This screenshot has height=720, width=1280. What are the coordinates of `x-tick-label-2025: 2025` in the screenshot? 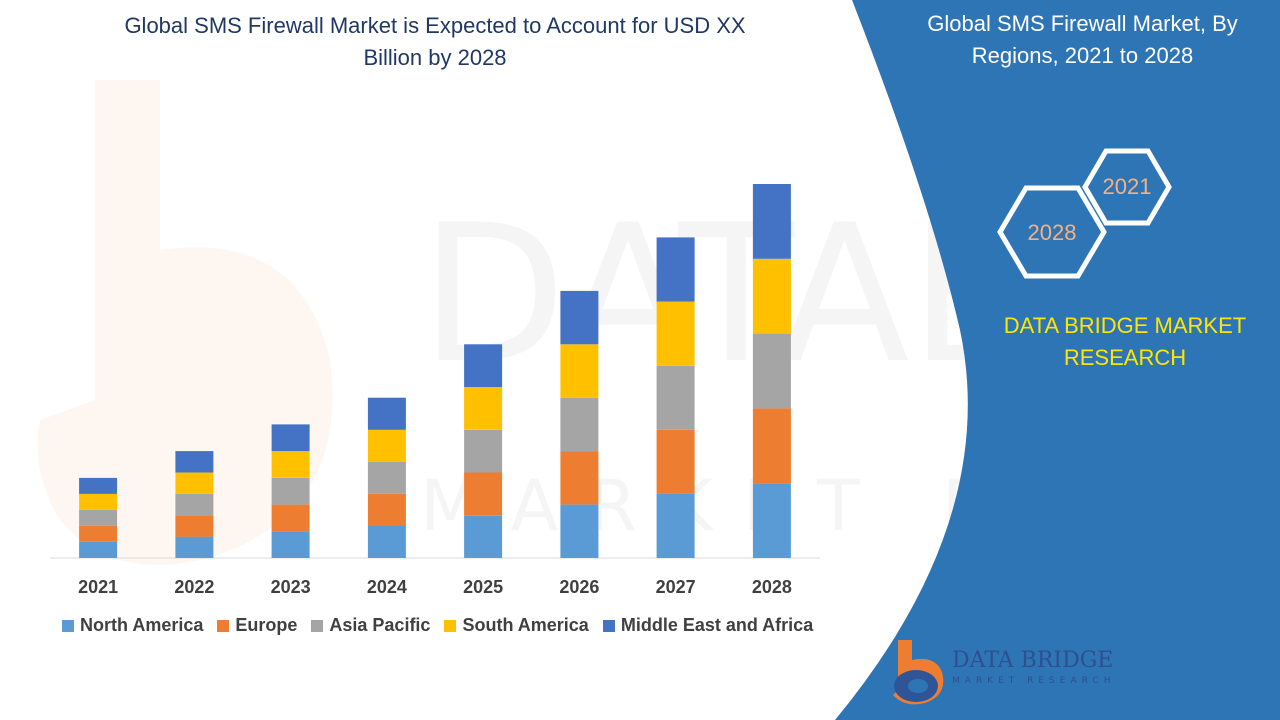 It's located at (483, 587).